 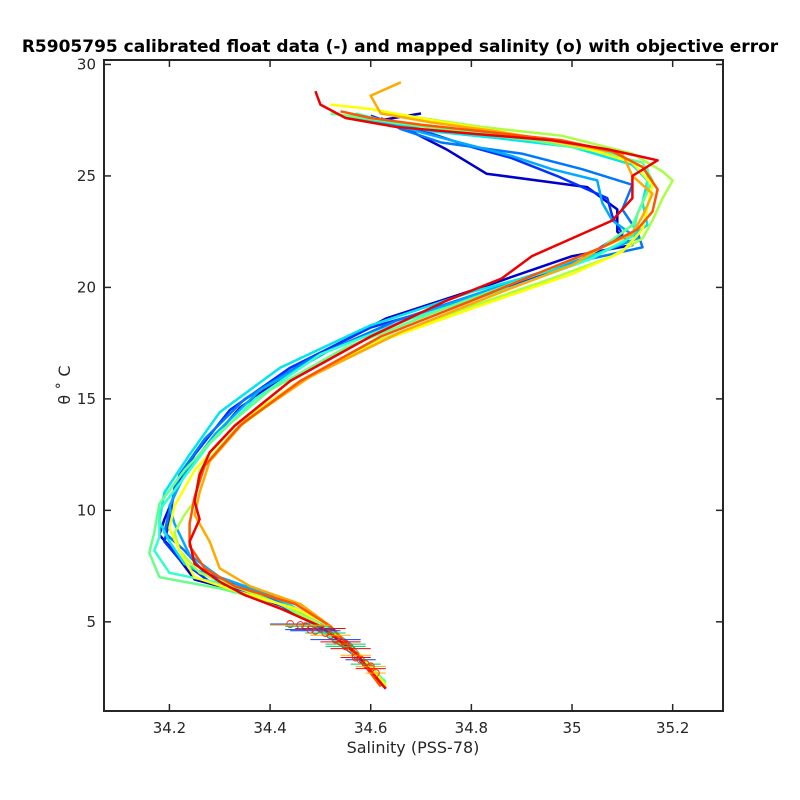 I want to click on y-tick-label: 25, so click(x=86, y=176).